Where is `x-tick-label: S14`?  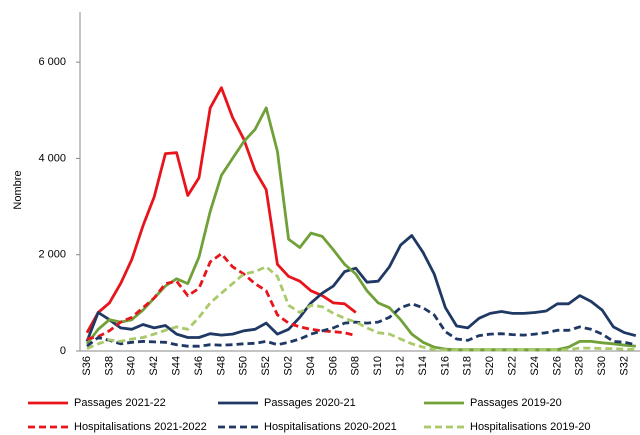
x-tick-label: S14 is located at coordinates (423, 366).